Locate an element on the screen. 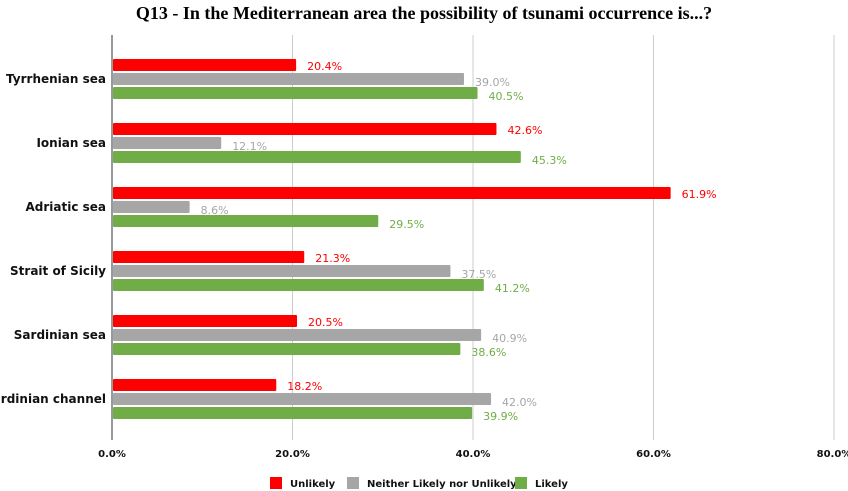  data-label: 39.0% is located at coordinates (492, 82).